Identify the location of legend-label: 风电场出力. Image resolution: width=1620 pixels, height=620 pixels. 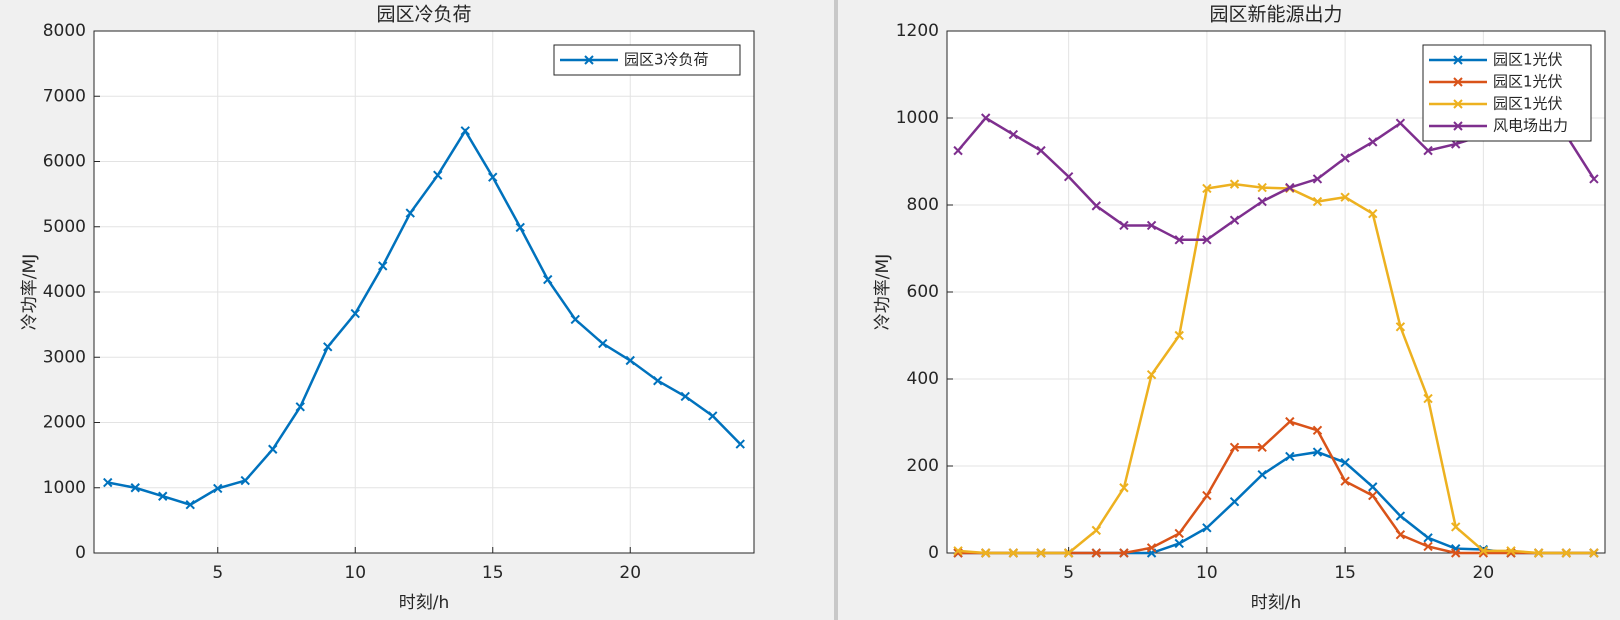
(1530, 126).